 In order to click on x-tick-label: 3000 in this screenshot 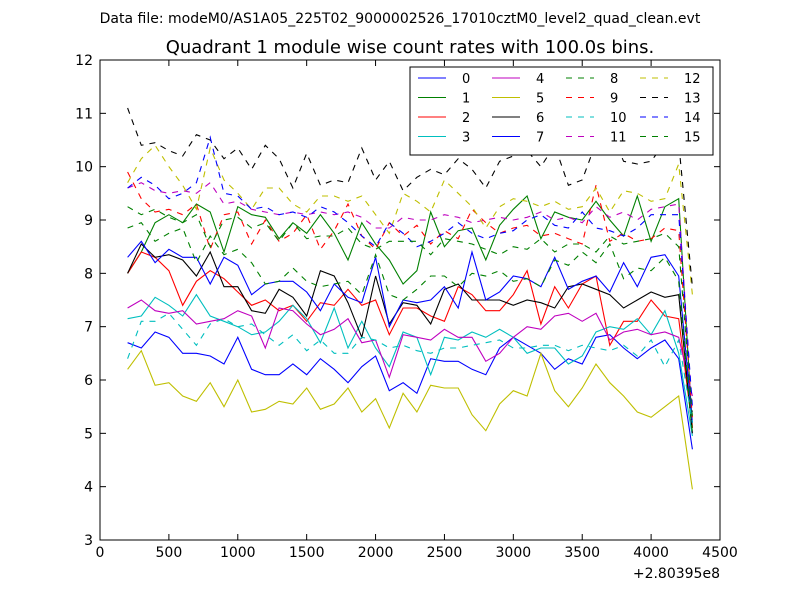, I will do `click(514, 553)`.